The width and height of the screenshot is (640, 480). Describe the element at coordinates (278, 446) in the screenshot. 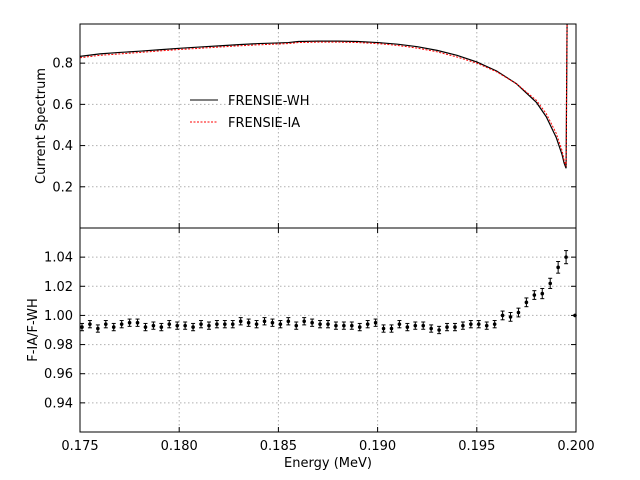

I see `x-tick-label: 0.185` at that location.